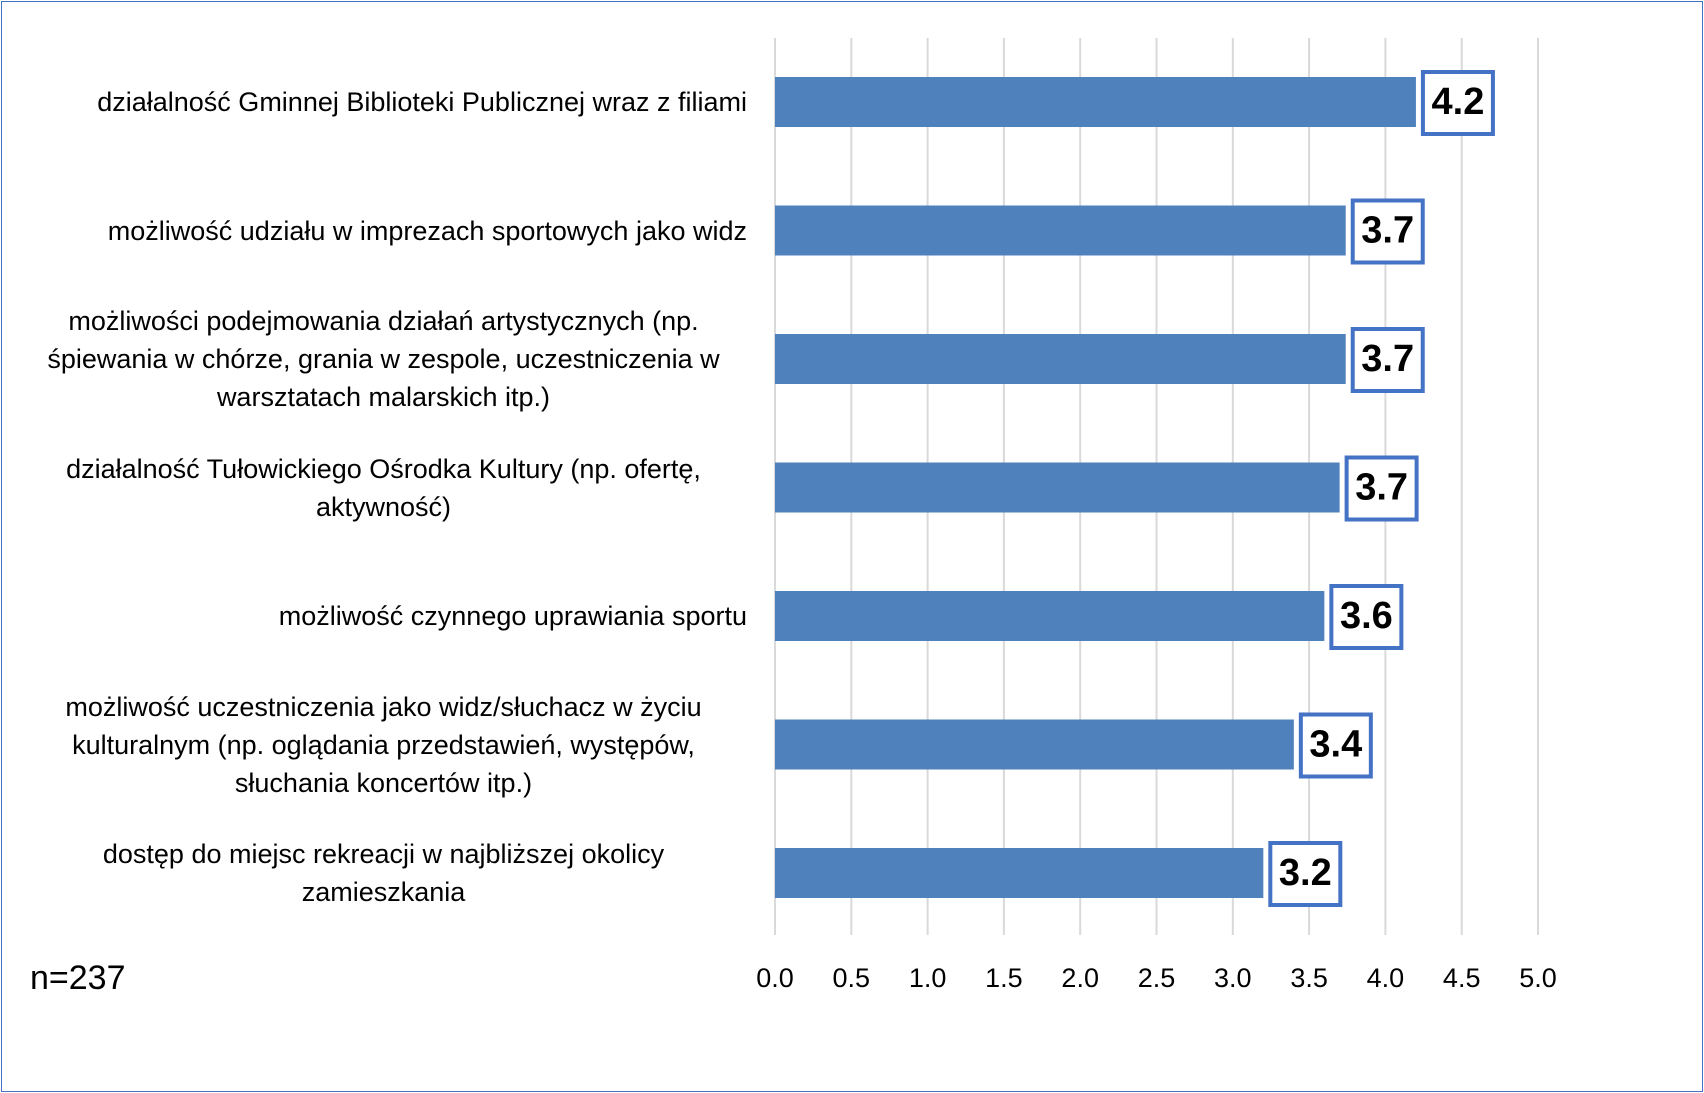 Image resolution: width=1704 pixels, height=1093 pixels. I want to click on category-label-box: możliwość czynnego uprawiania sportu, so click(383, 616).